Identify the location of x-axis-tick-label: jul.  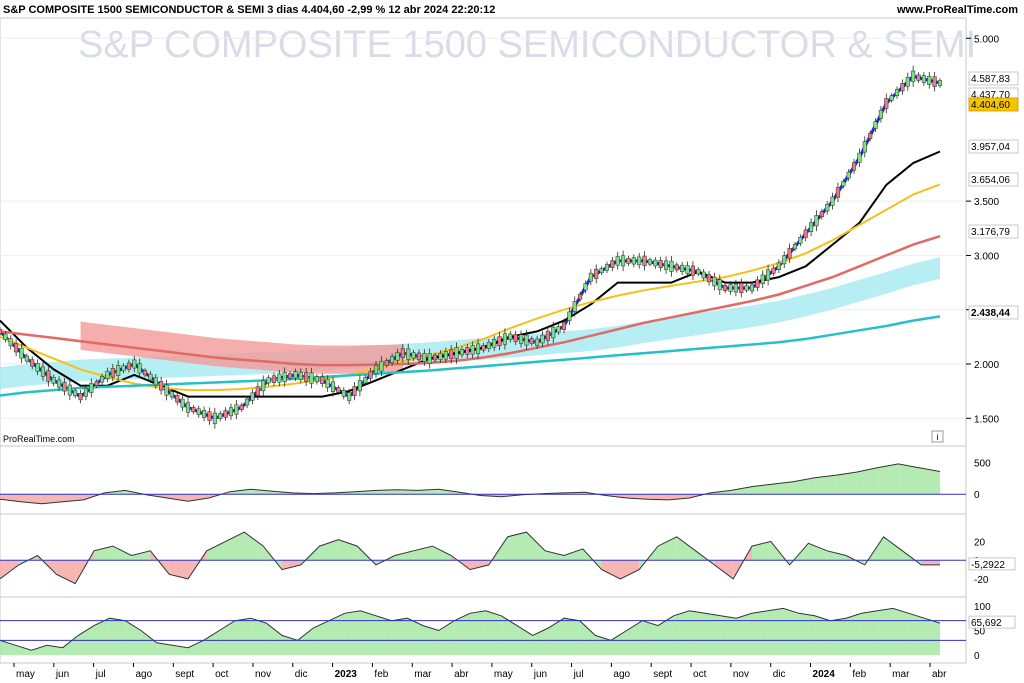
(100, 674).